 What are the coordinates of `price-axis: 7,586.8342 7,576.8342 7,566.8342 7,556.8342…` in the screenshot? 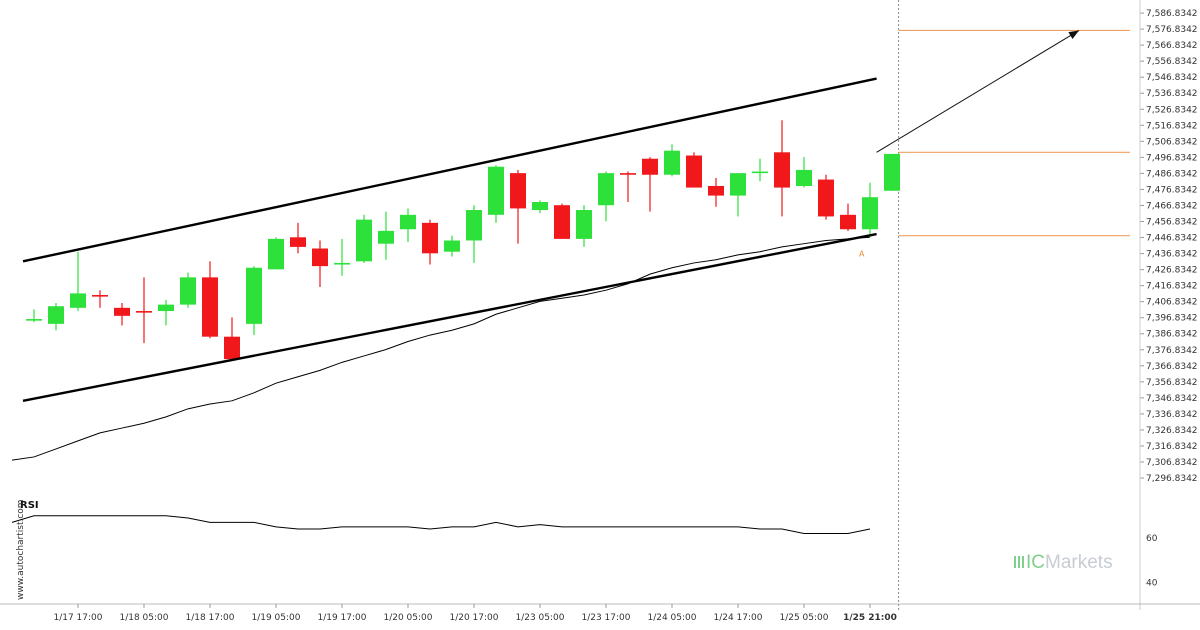 It's located at (1168, 305).